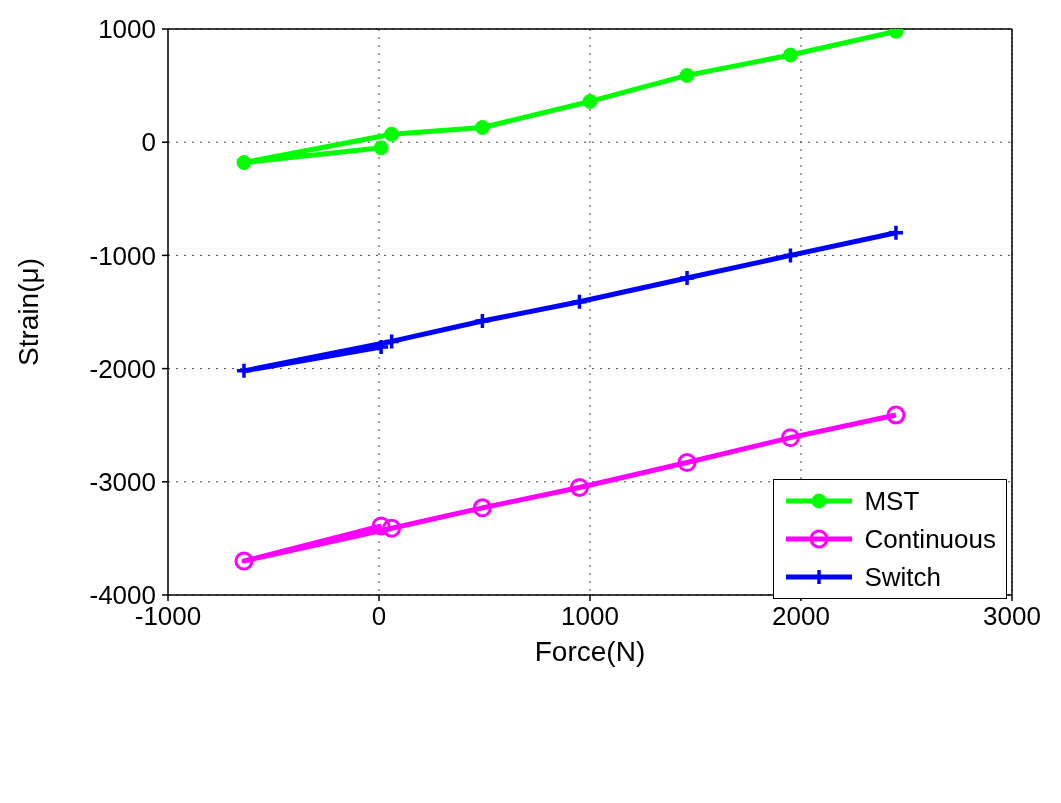 This screenshot has height=803, width=1061. Describe the element at coordinates (930, 539) in the screenshot. I see `legend-label: Continuous` at that location.